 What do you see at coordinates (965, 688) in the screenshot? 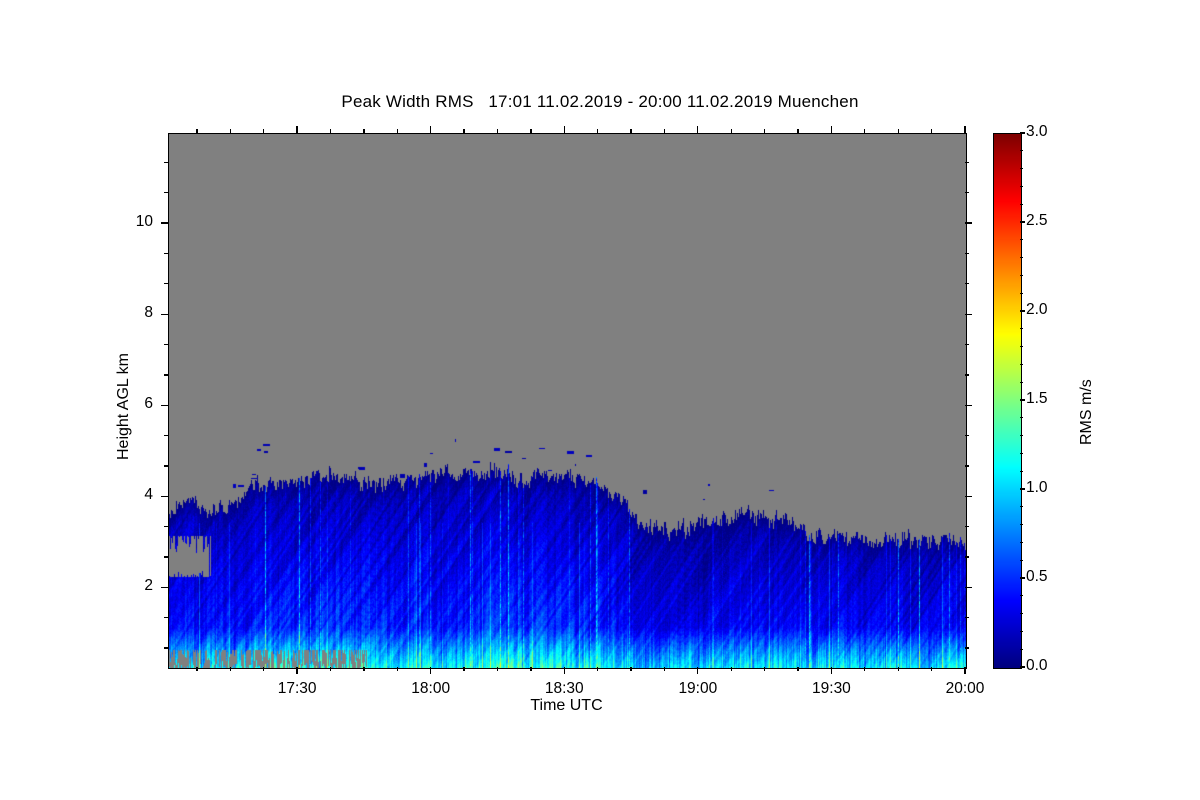
I see `x-tick-label: 20:00` at bounding box center [965, 688].